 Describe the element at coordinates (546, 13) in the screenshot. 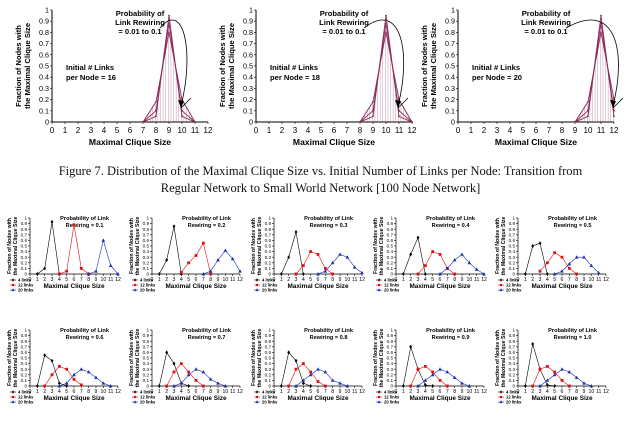

I see `rewiring-annotation: Probability of` at that location.